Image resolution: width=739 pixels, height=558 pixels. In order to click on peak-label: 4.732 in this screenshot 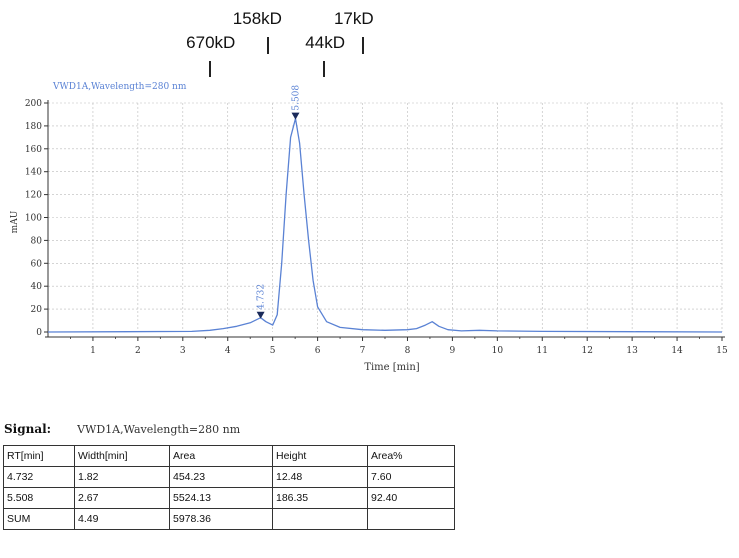, I will do `click(262, 297)`.